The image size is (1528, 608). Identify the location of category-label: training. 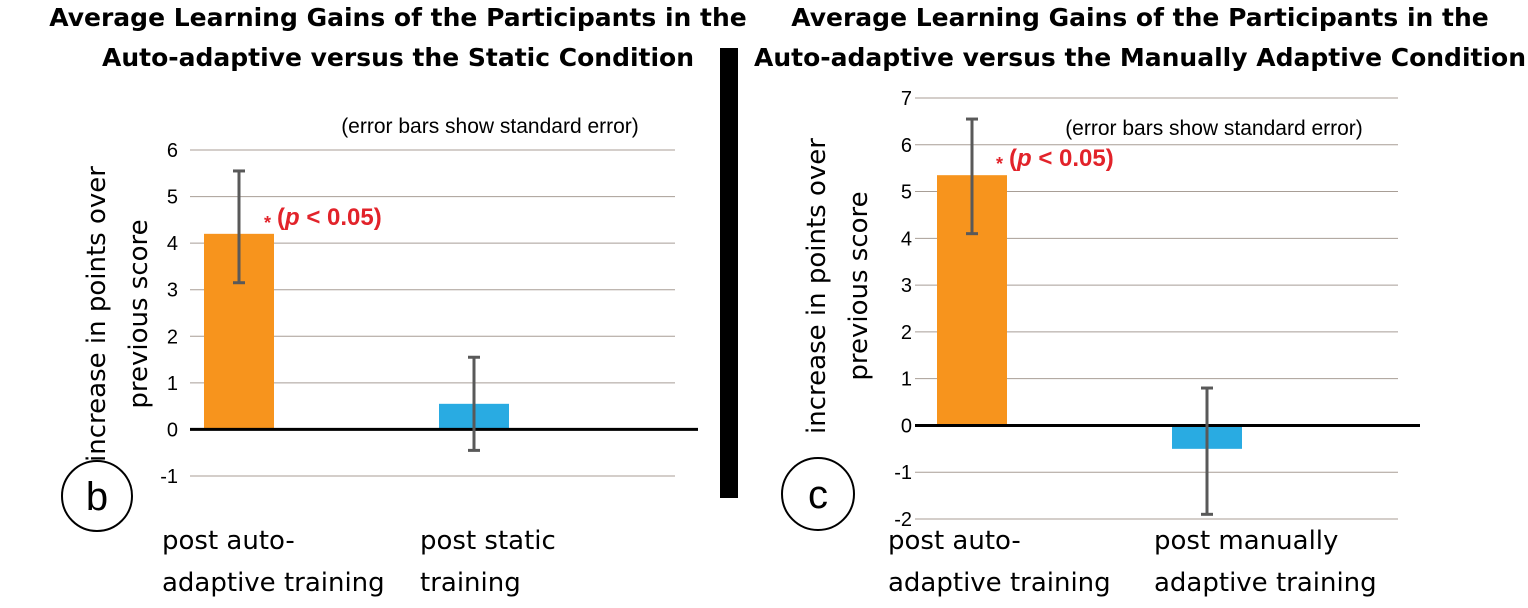
(470, 583).